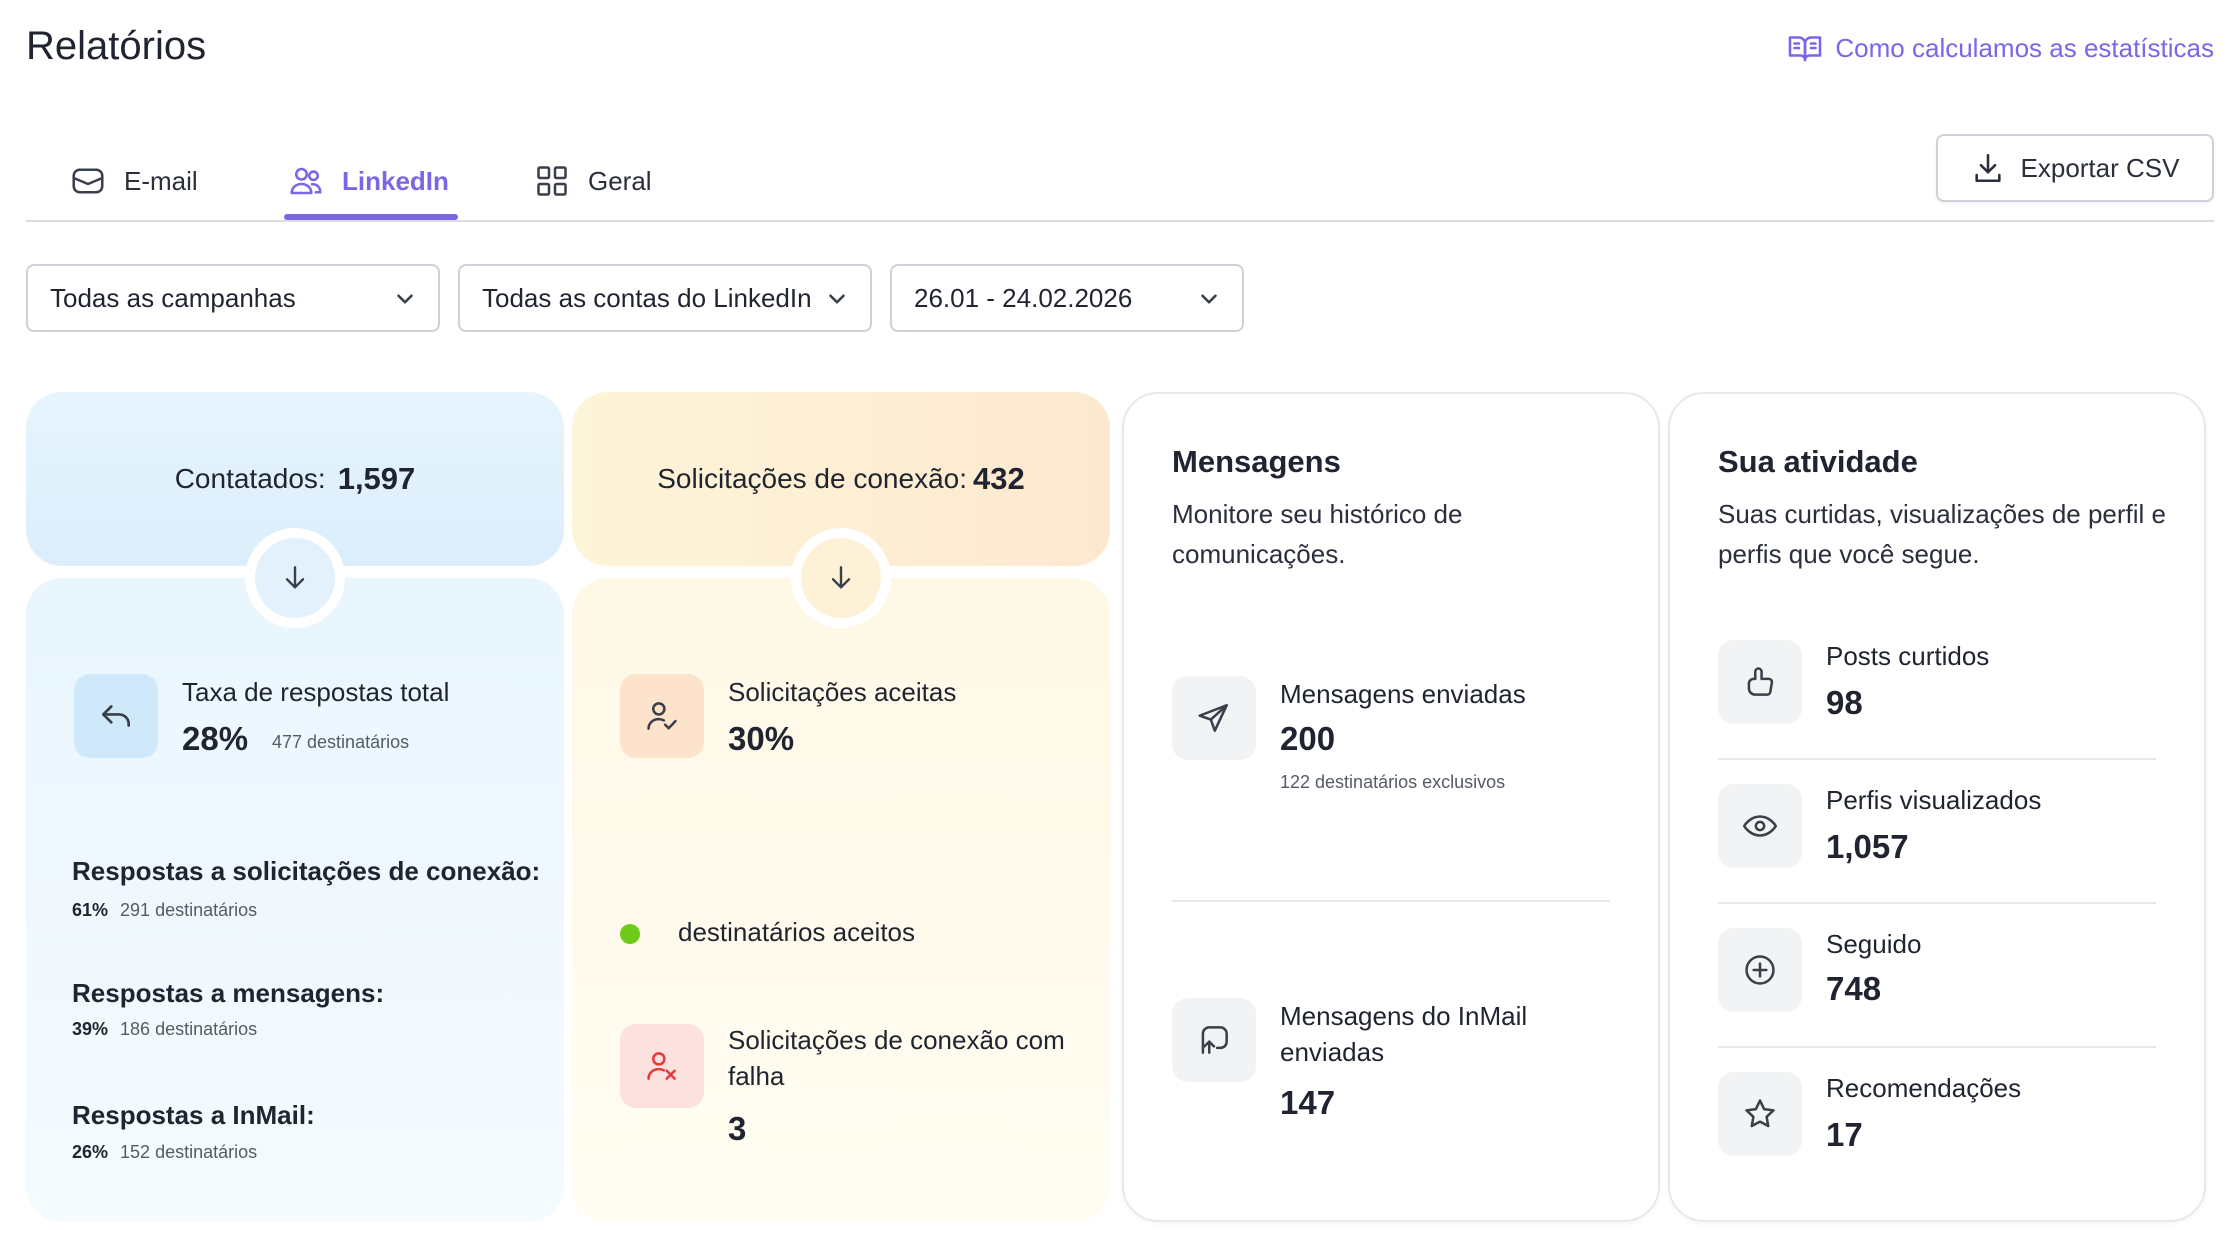 Image resolution: width=2238 pixels, height=1240 pixels. Describe the element at coordinates (1317, 534) in the screenshot. I see `messages-description: Monitore seu histórico de comunicações.` at that location.